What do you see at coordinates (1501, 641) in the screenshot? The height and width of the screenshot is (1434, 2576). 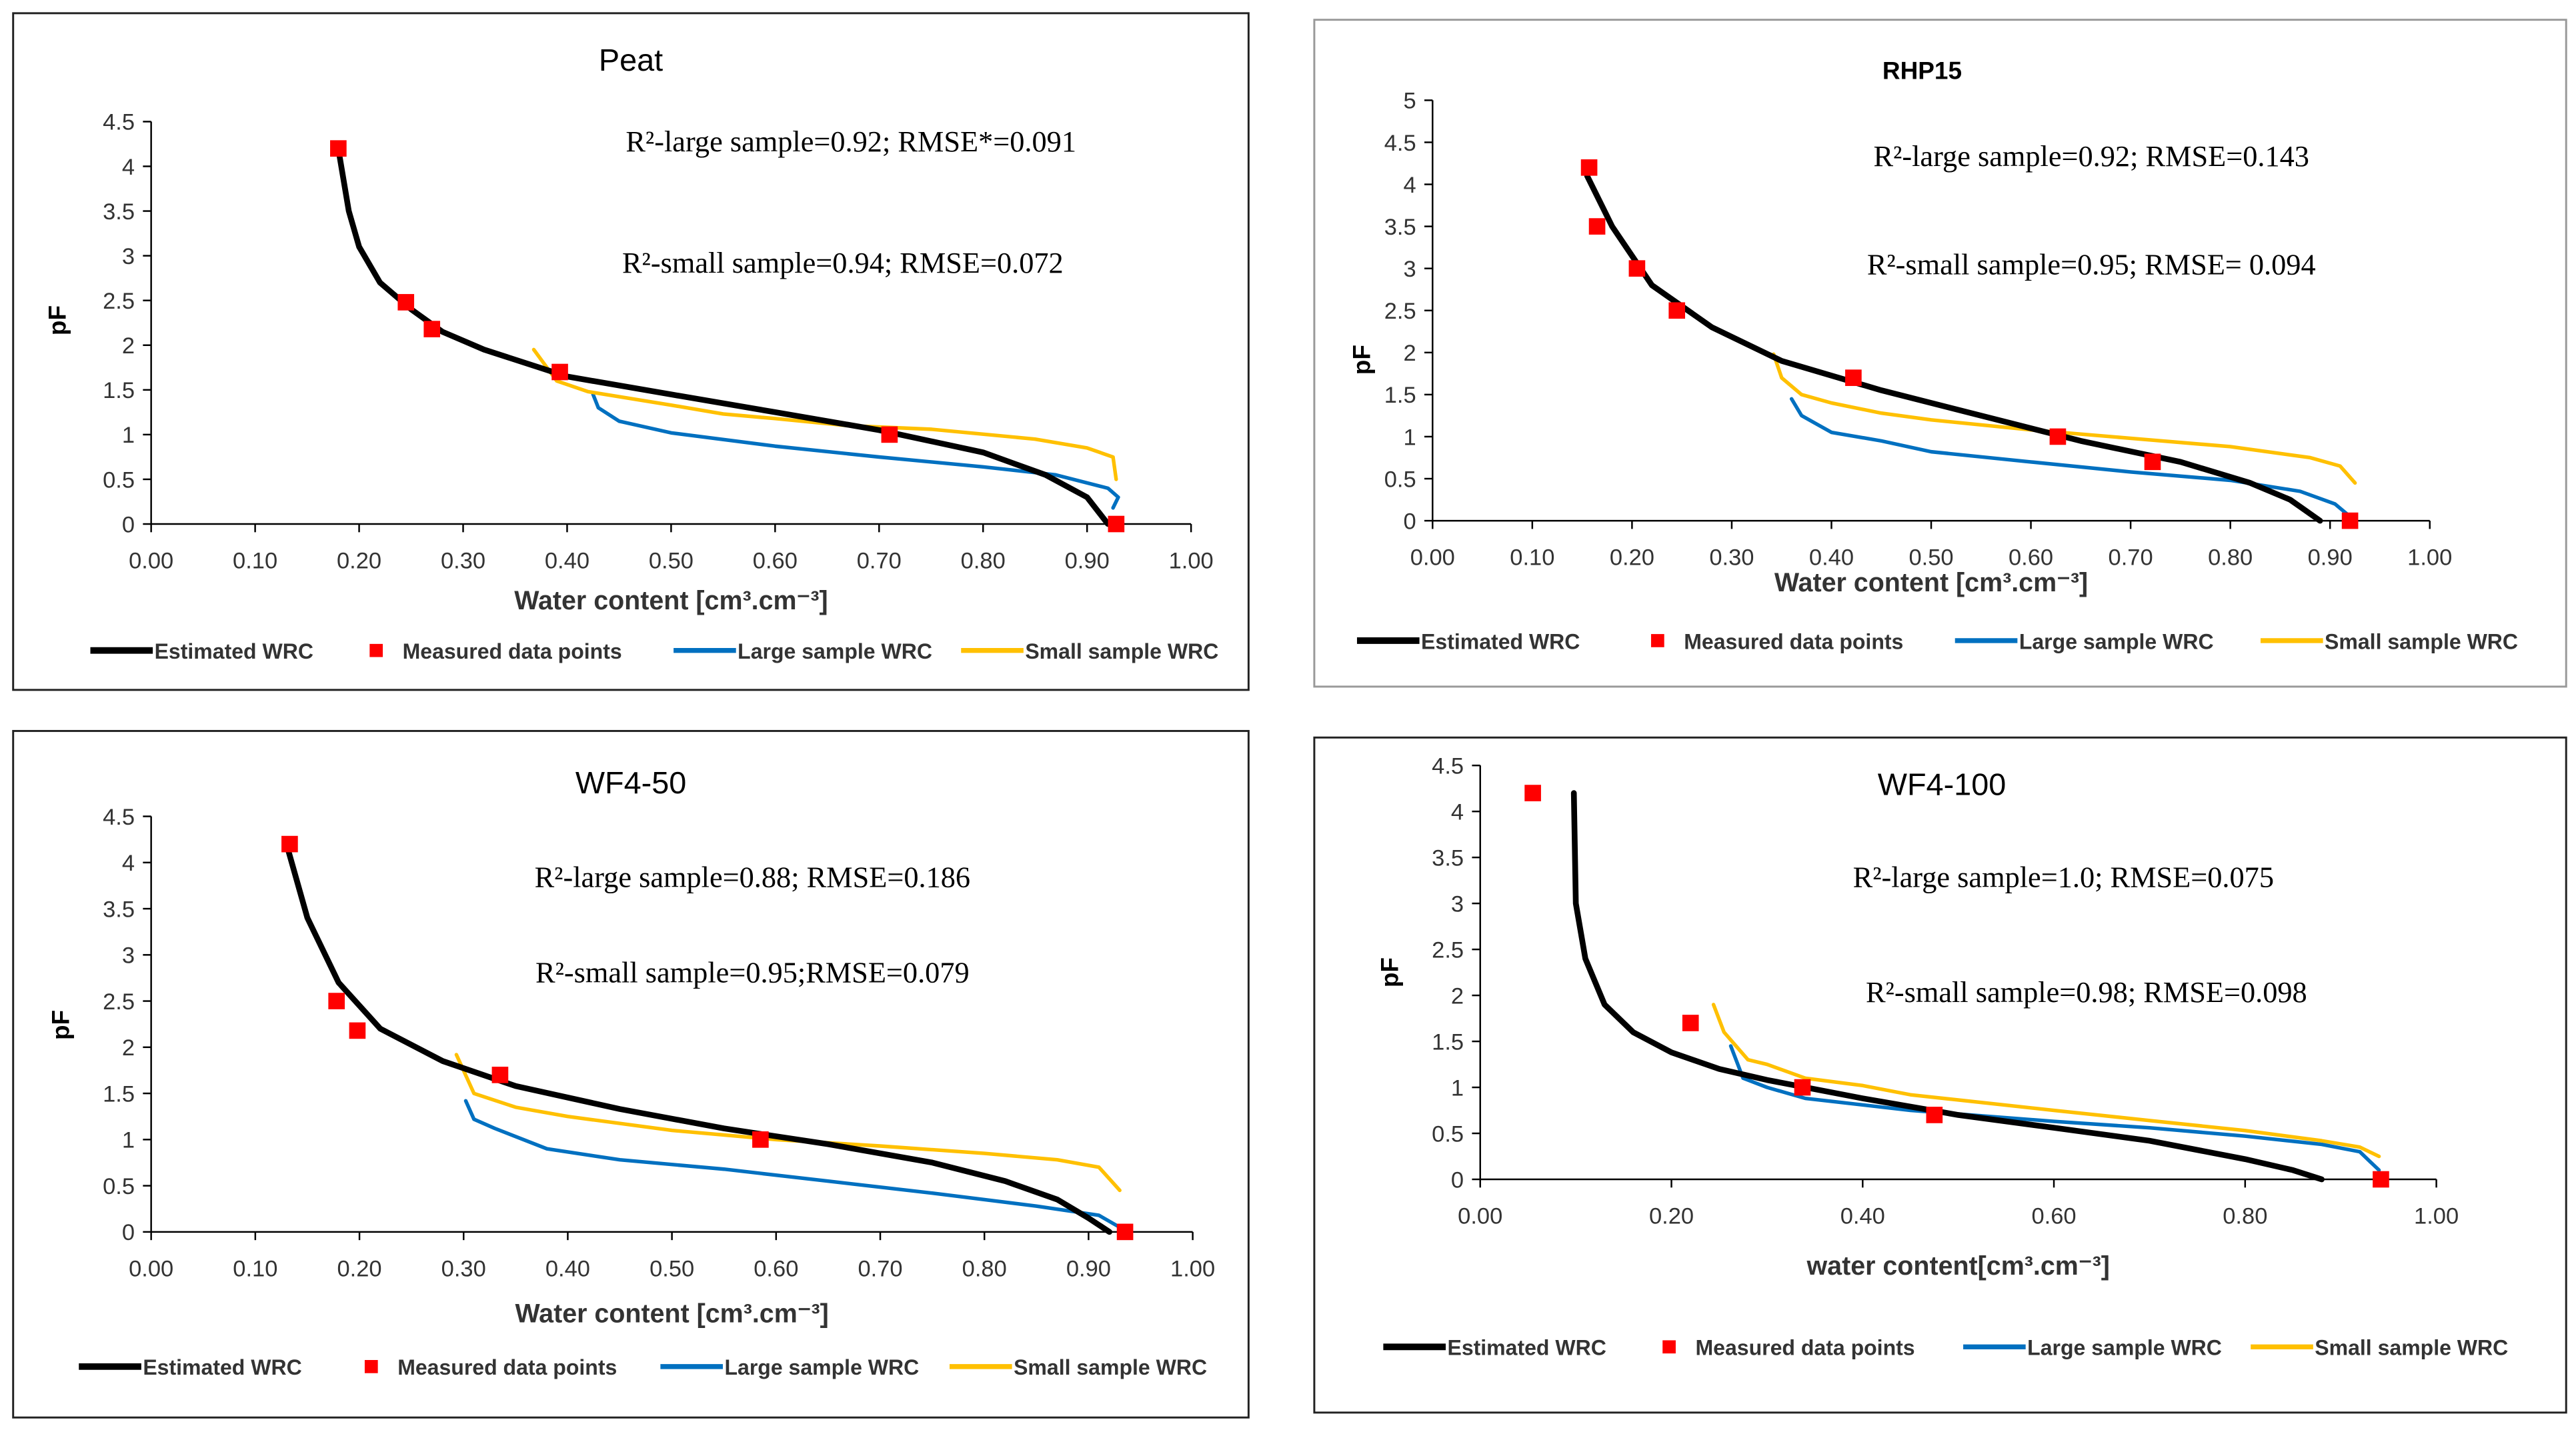 I see `legend-label: Estimated WRC` at bounding box center [1501, 641].